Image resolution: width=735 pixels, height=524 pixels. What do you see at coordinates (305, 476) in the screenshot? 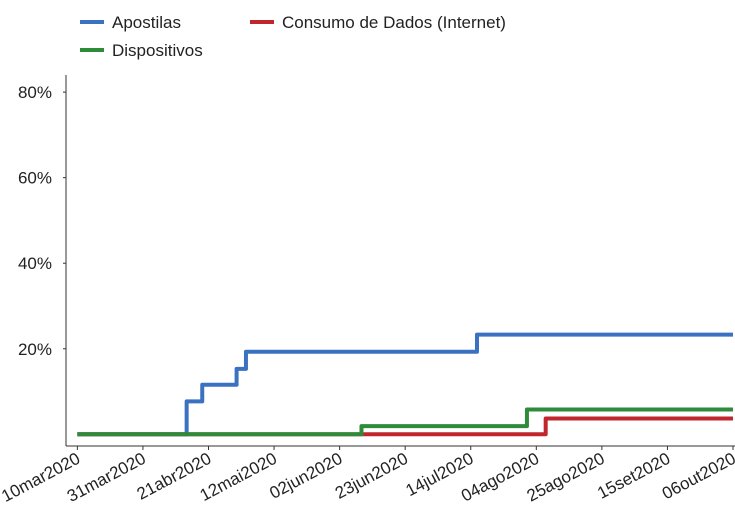
I see `x-tick-label: 02jun2020` at bounding box center [305, 476].